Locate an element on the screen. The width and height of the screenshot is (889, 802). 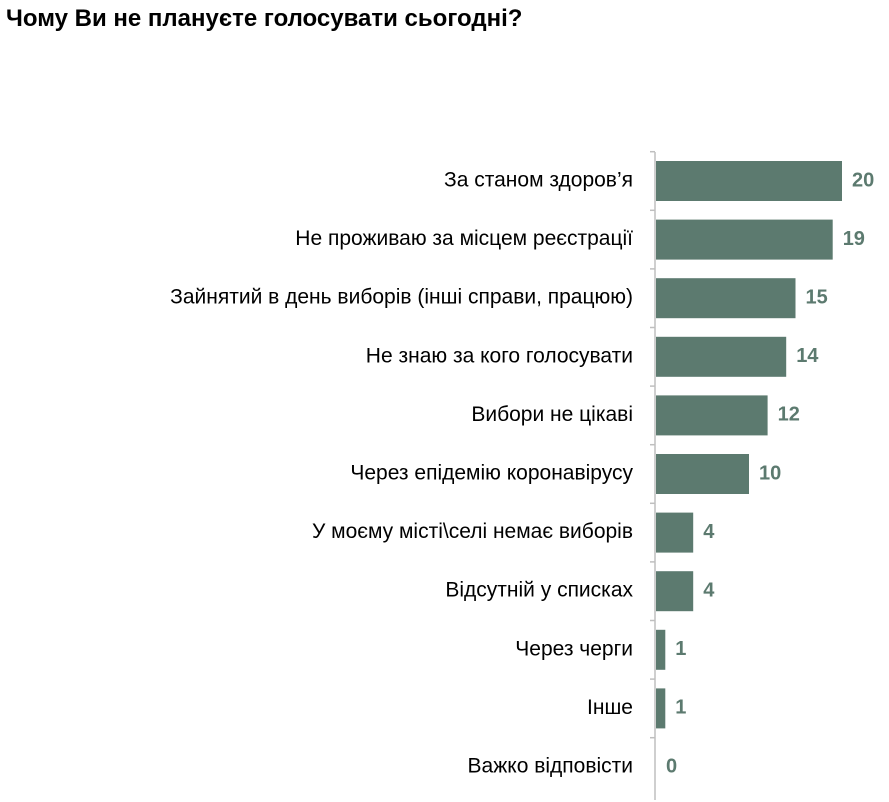
category-label: У моєму місті\селі немає виборів is located at coordinates (472, 531).